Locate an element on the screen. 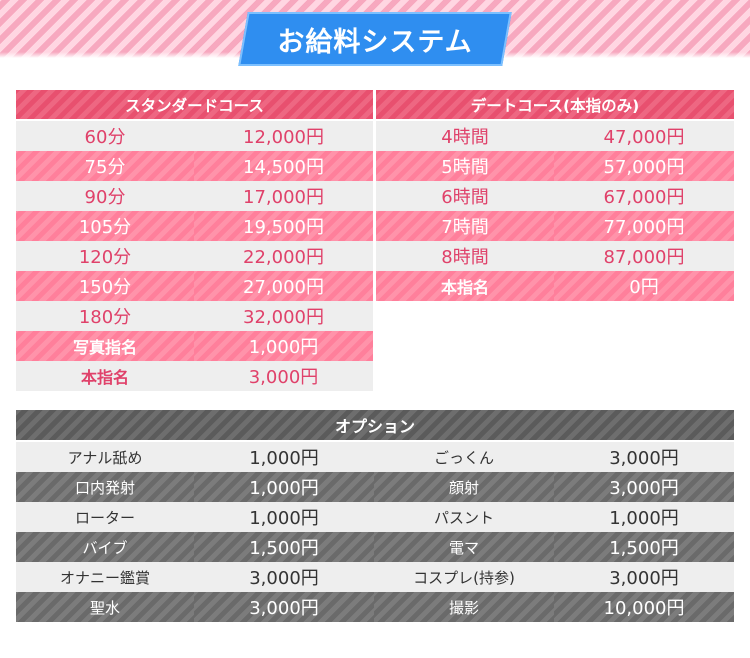 The height and width of the screenshot is (658, 750). nomination-label: 写真指名 is located at coordinates (105, 346).